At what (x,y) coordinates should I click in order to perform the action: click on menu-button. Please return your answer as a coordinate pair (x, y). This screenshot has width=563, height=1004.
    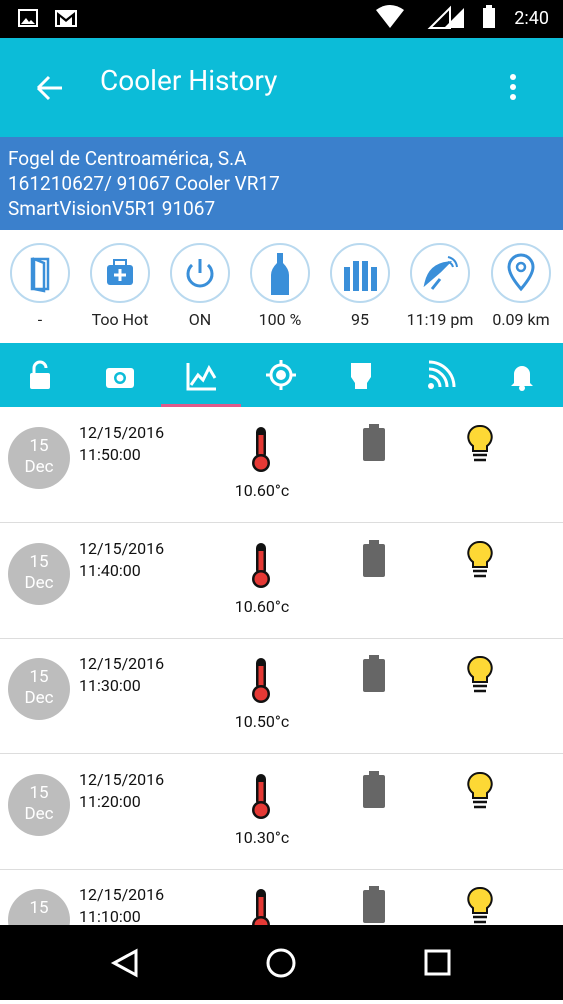
    Looking at the image, I should click on (513, 88).